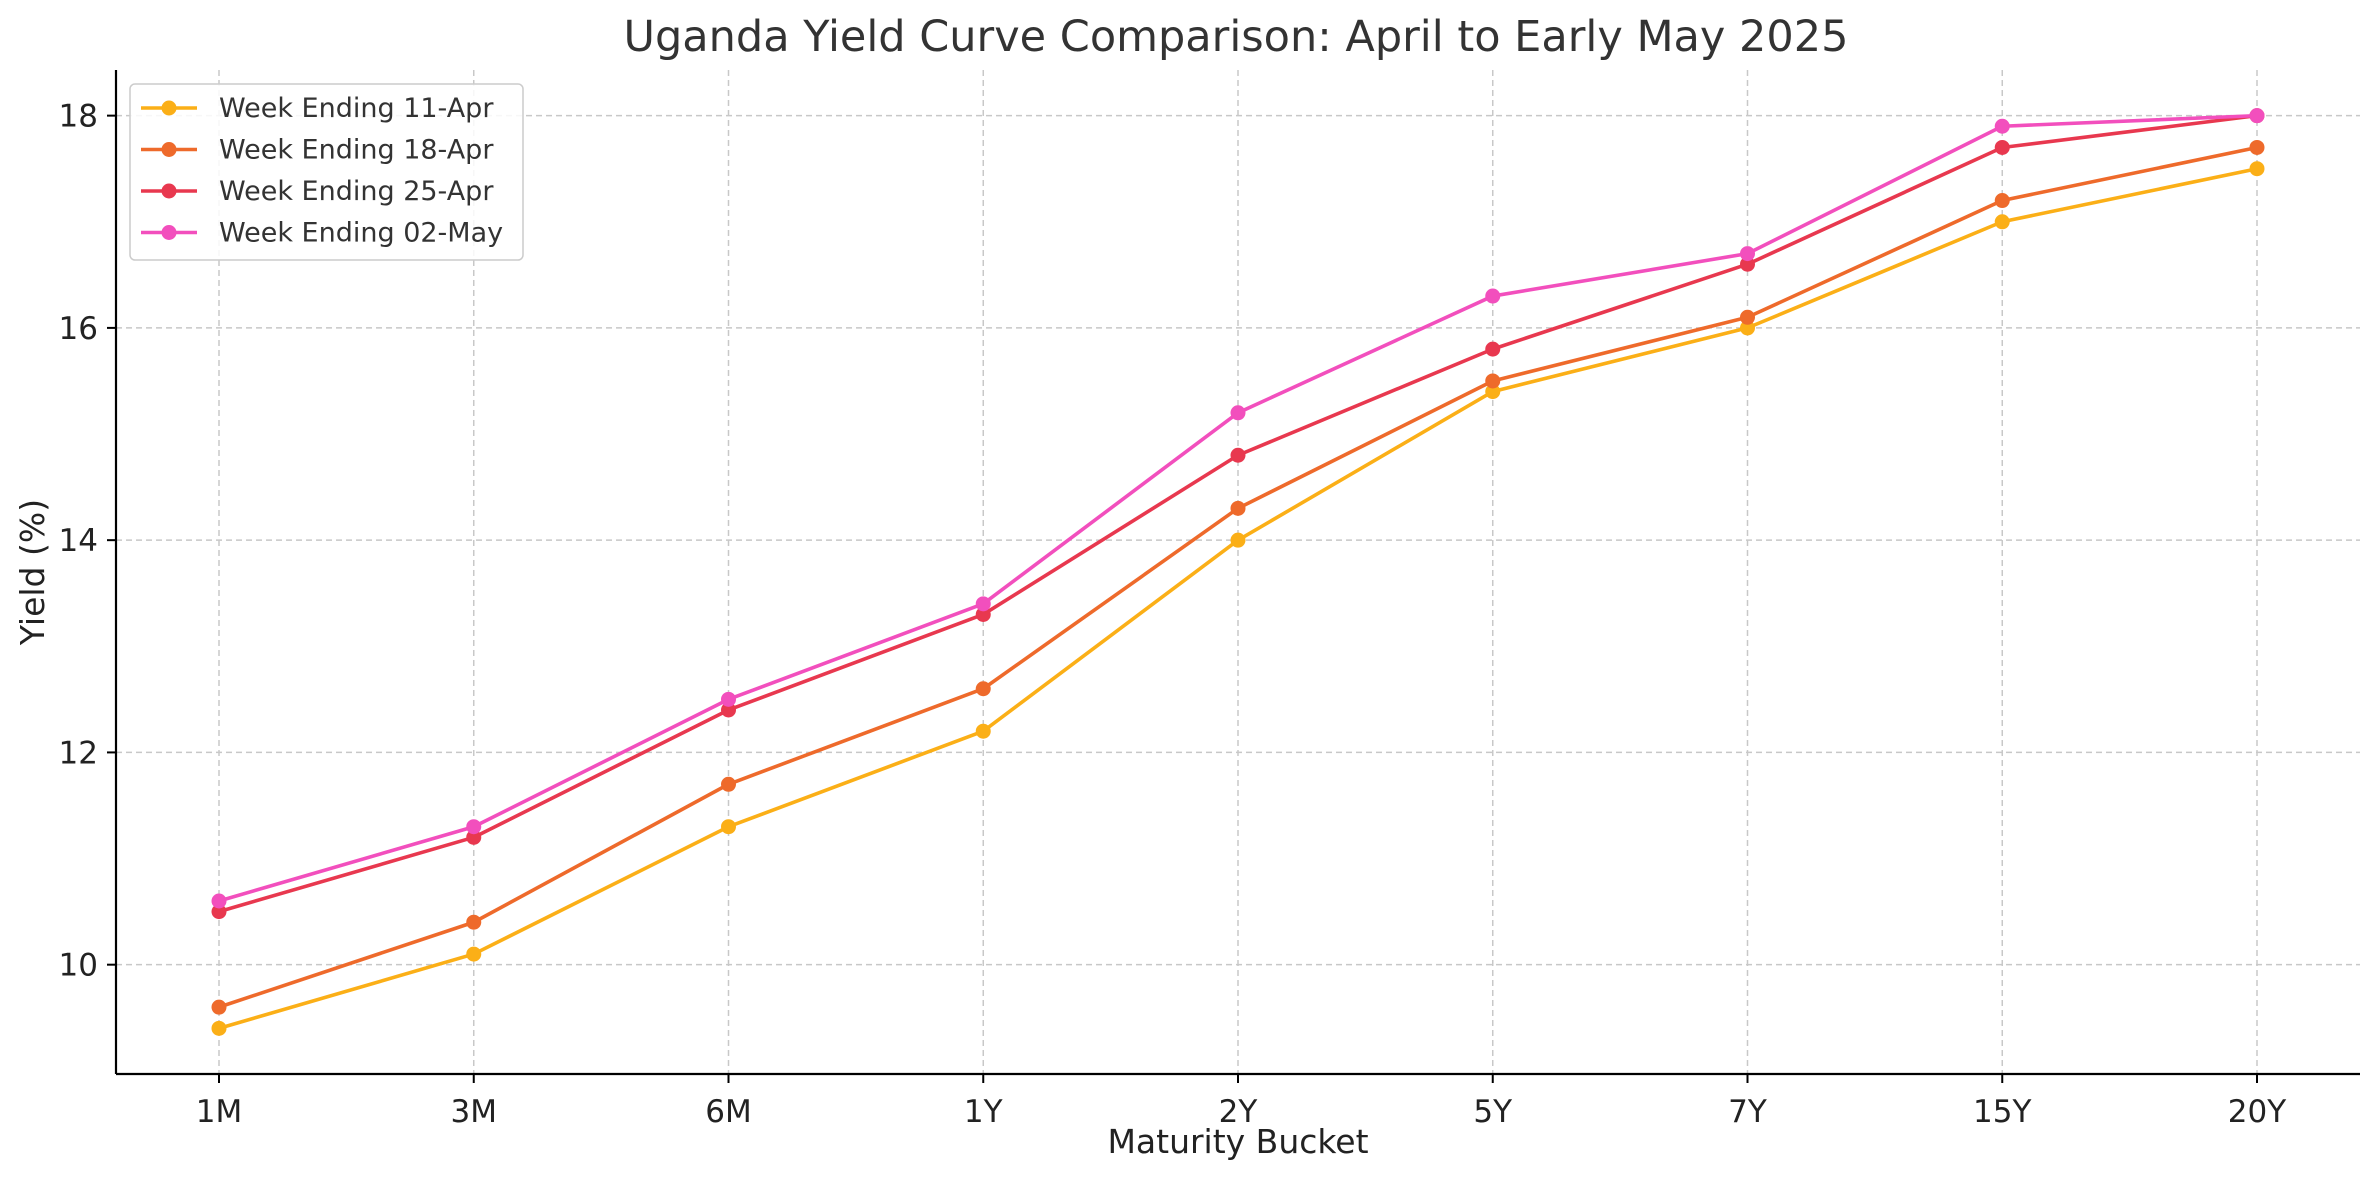 Image resolution: width=2379 pixels, height=1180 pixels. I want to click on x-tick-label: 1Y, so click(983, 1112).